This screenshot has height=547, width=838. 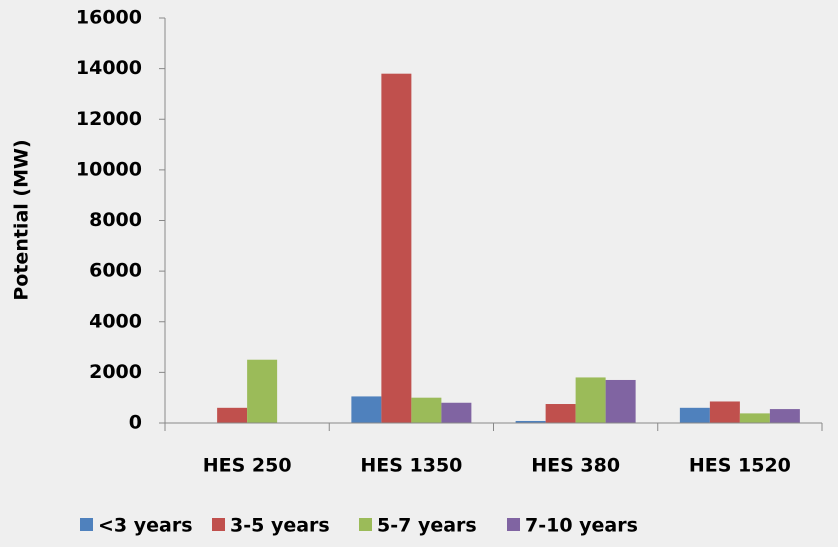 I want to click on x-tick-label: HES 1350, so click(x=411, y=466).